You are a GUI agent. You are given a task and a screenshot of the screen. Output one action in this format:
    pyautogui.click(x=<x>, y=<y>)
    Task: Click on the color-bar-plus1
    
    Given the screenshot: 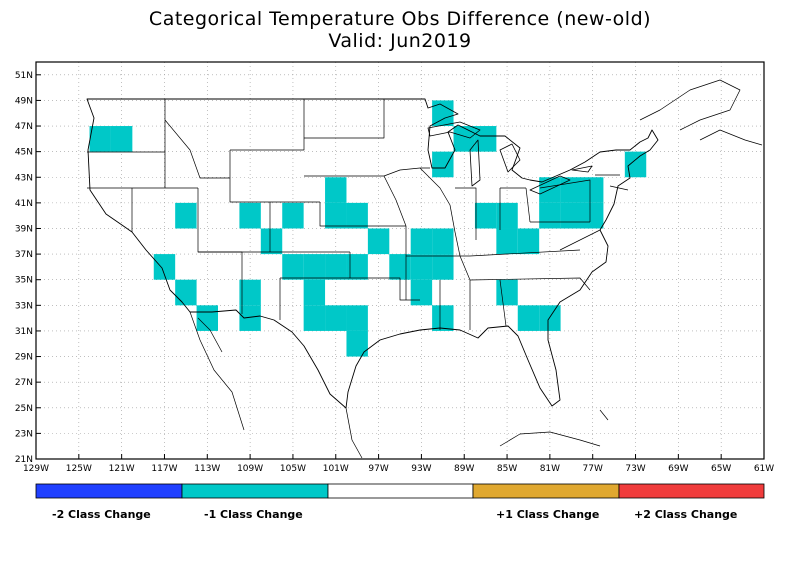 What is the action you would take?
    pyautogui.click(x=546, y=491)
    